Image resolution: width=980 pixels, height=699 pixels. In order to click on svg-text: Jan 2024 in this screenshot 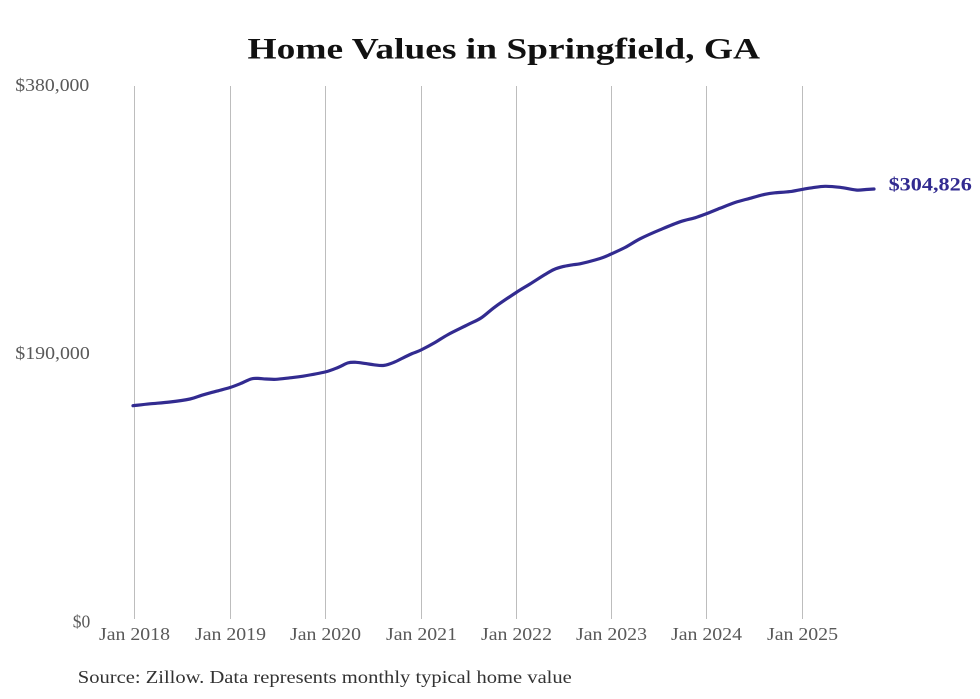, I will do `click(706, 634)`.